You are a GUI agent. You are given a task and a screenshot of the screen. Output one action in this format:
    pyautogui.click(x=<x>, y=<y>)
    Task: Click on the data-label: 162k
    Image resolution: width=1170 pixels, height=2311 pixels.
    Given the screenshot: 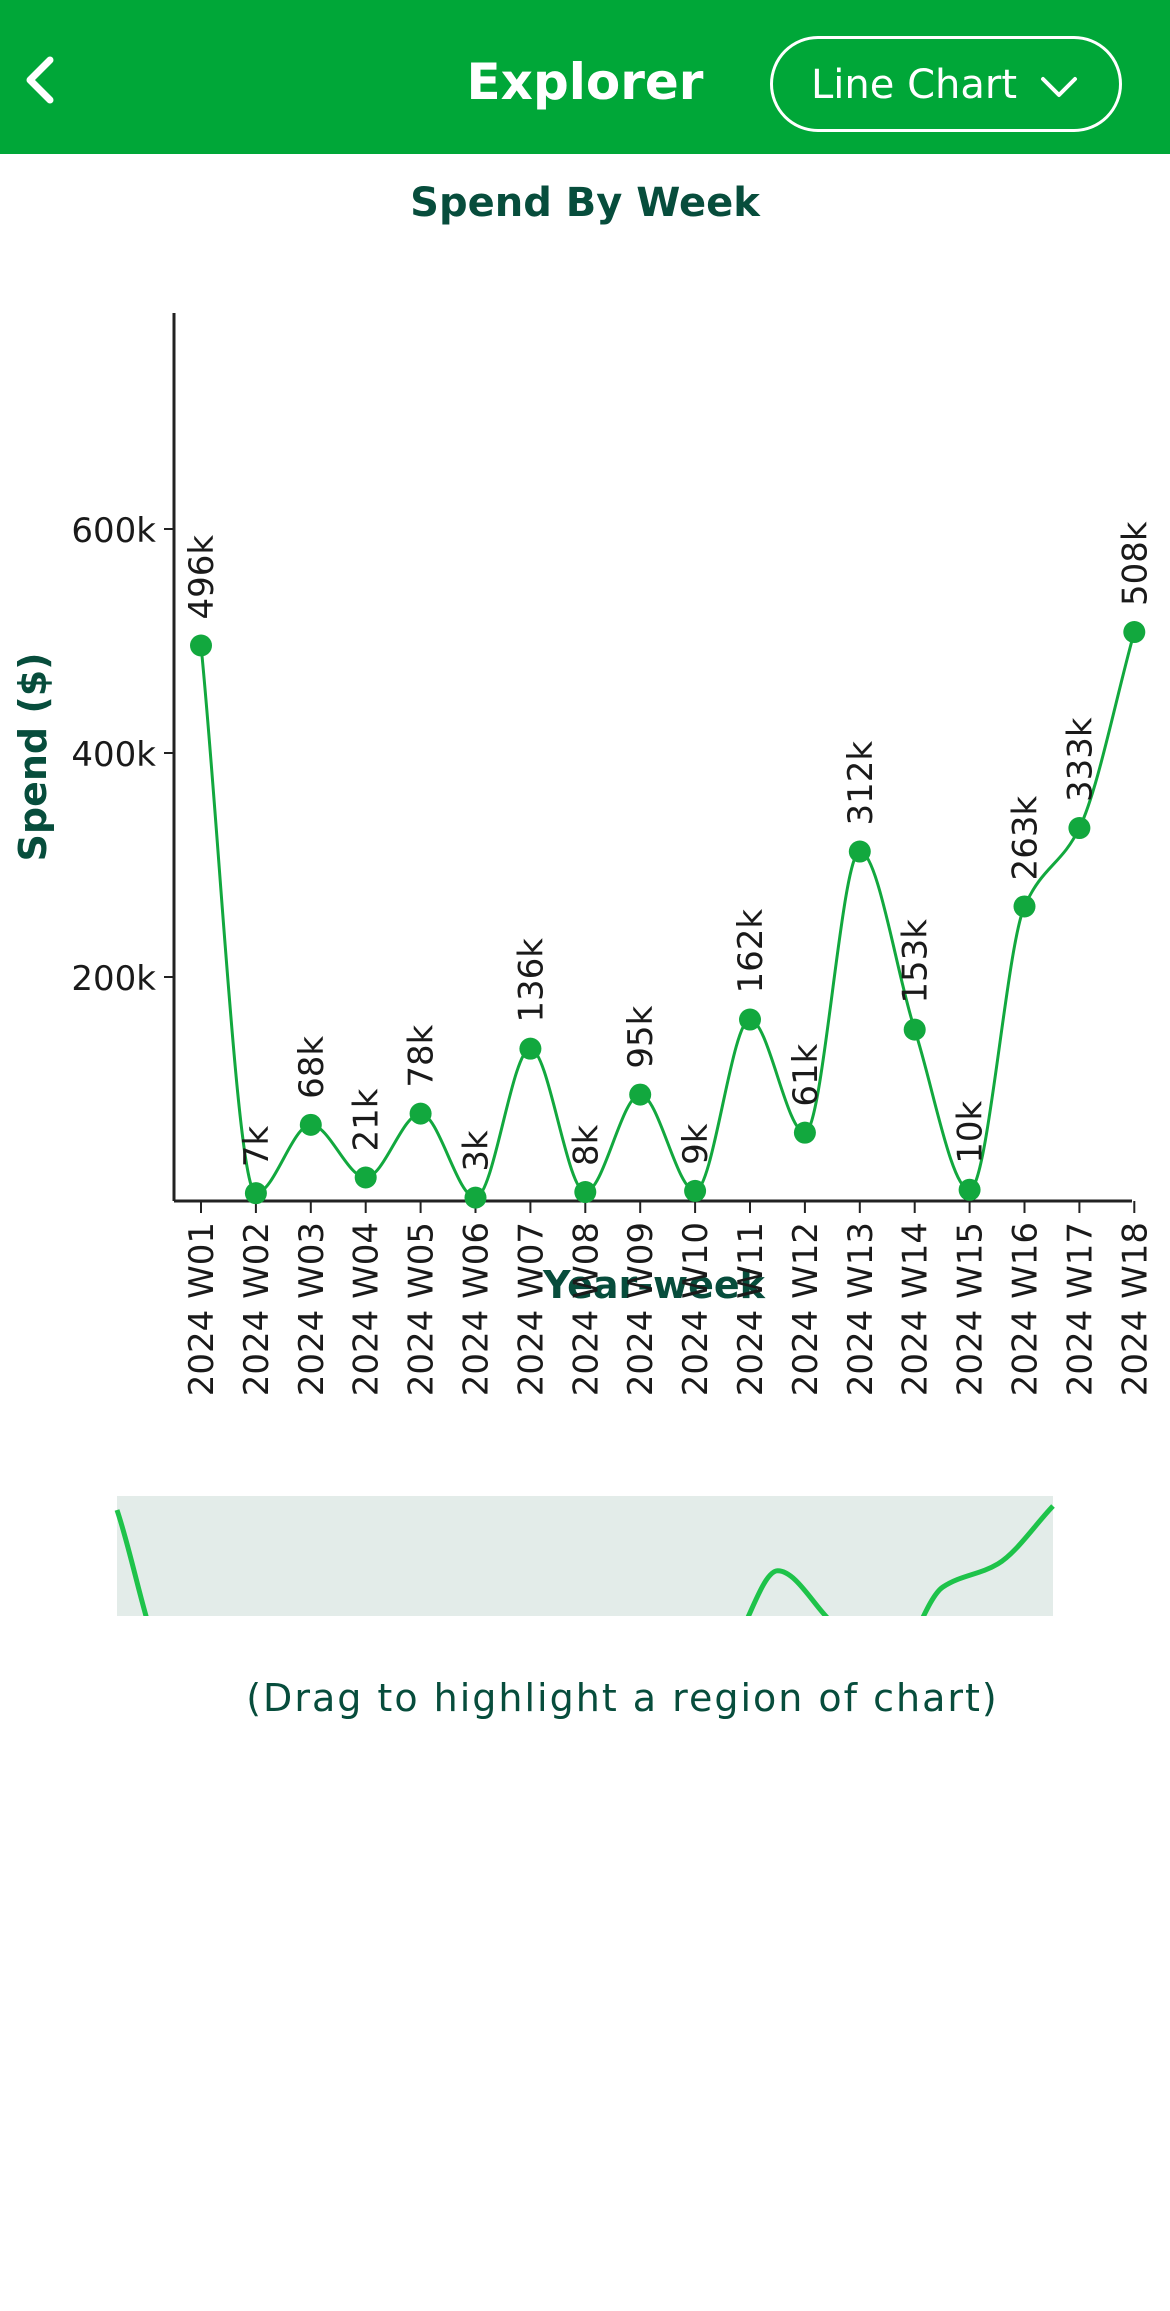 What is the action you would take?
    pyautogui.click(x=751, y=951)
    